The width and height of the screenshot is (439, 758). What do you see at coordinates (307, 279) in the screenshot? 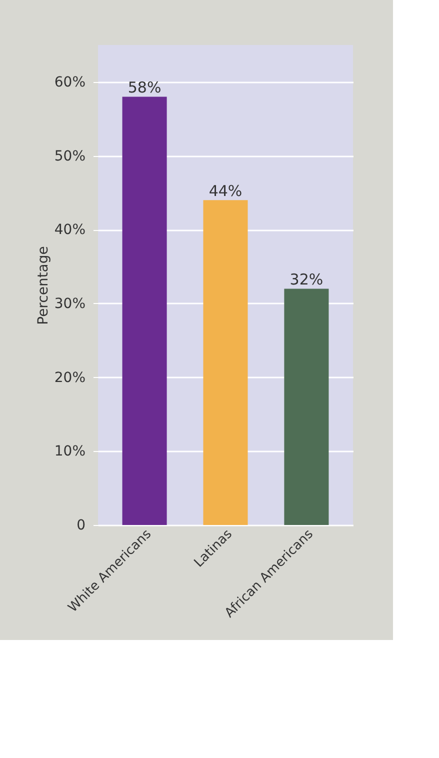
I see `data-label: 32%` at bounding box center [307, 279].